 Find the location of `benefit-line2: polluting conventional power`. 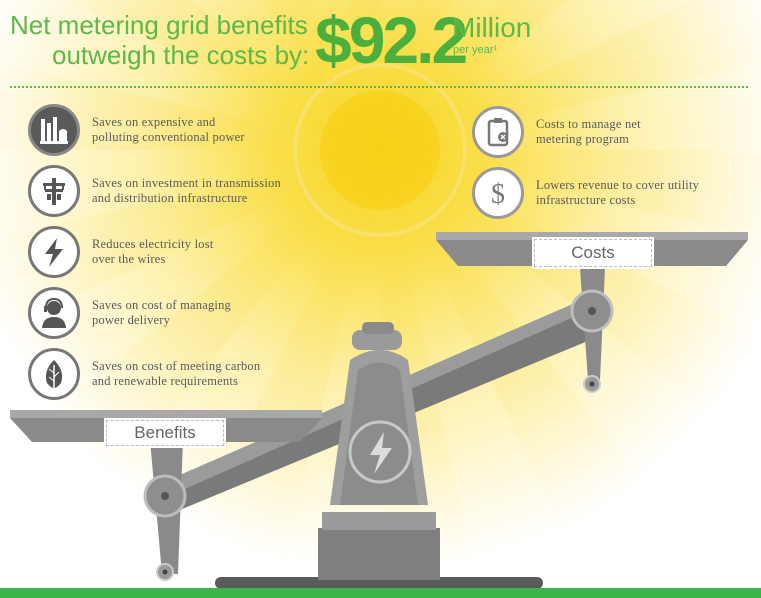

benefit-line2: polluting conventional power is located at coordinates (168, 137).